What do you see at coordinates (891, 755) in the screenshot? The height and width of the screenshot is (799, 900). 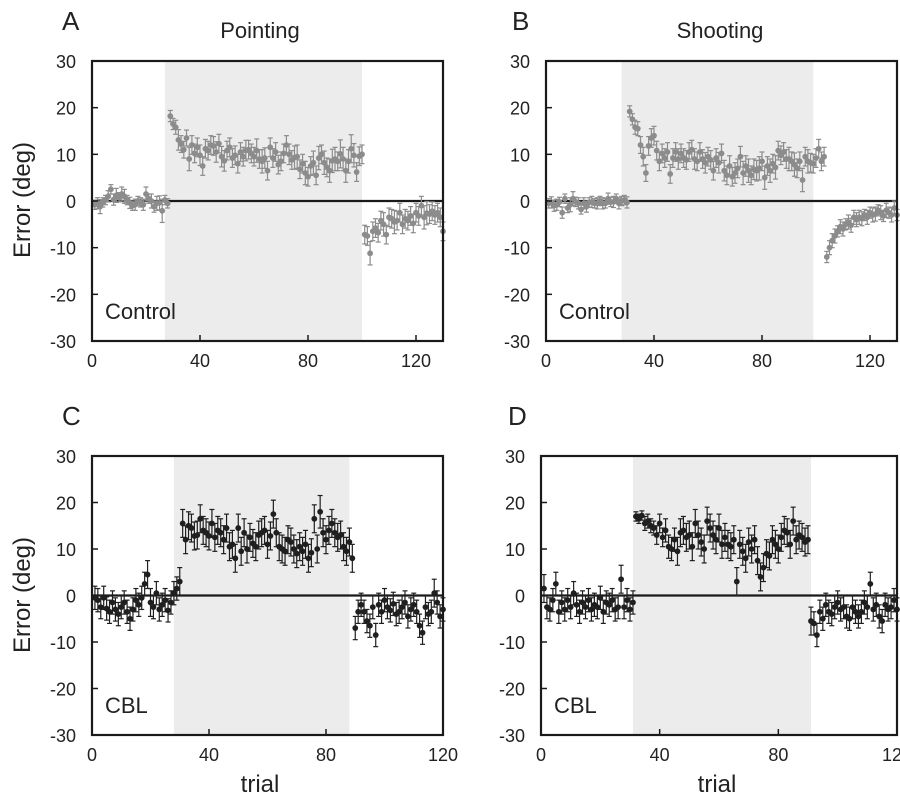 I see `x-tick-label: 120` at bounding box center [891, 755].